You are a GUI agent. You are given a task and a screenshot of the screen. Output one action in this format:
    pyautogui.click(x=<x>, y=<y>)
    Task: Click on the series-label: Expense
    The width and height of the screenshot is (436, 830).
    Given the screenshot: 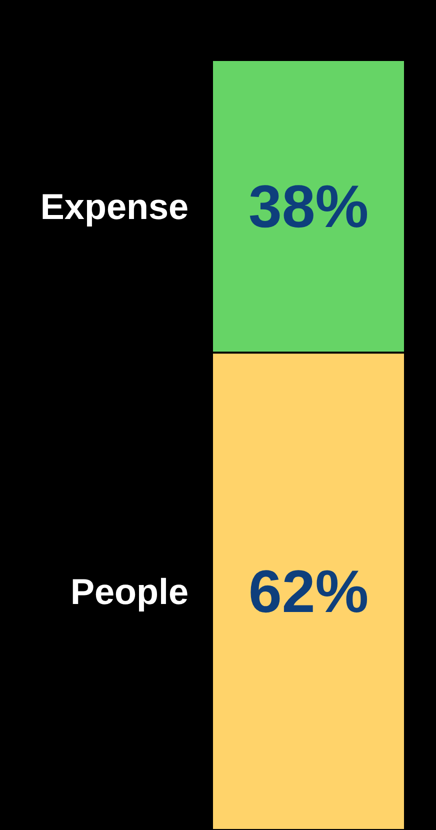 What is the action you would take?
    pyautogui.click(x=114, y=206)
    